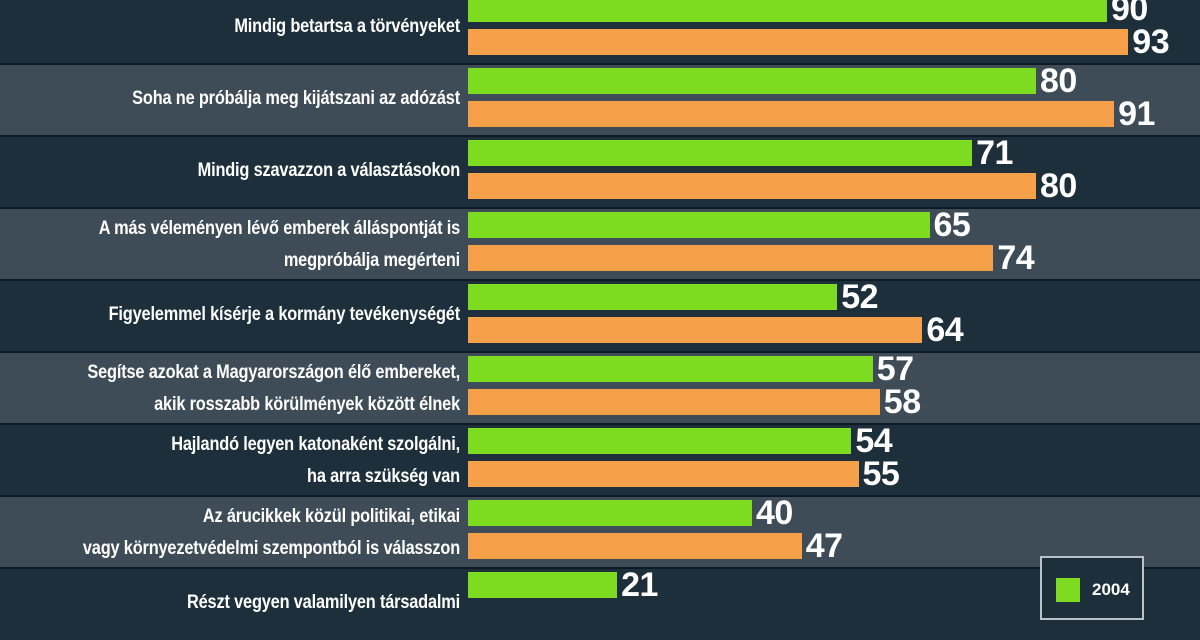 This screenshot has width=1200, height=640. I want to click on data-label: 65, so click(952, 225).